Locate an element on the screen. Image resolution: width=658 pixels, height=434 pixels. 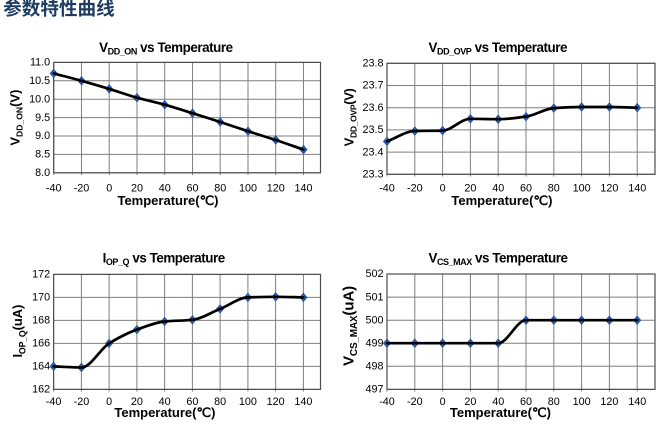
svg-text: 23.4 is located at coordinates (372, 152).